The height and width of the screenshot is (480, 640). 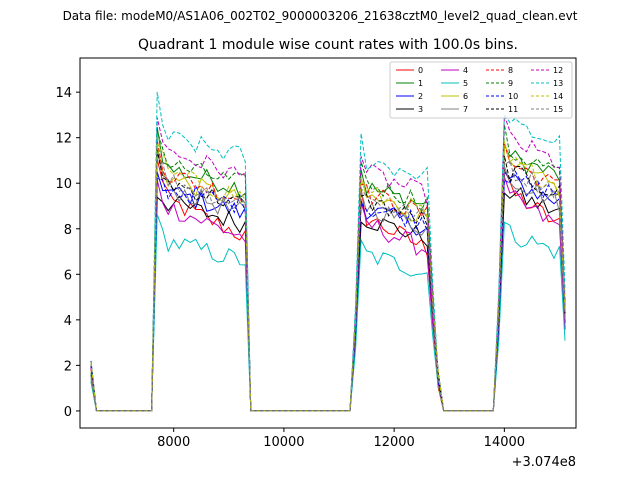 What do you see at coordinates (558, 96) in the screenshot?
I see `legend-label-14: 14` at bounding box center [558, 96].